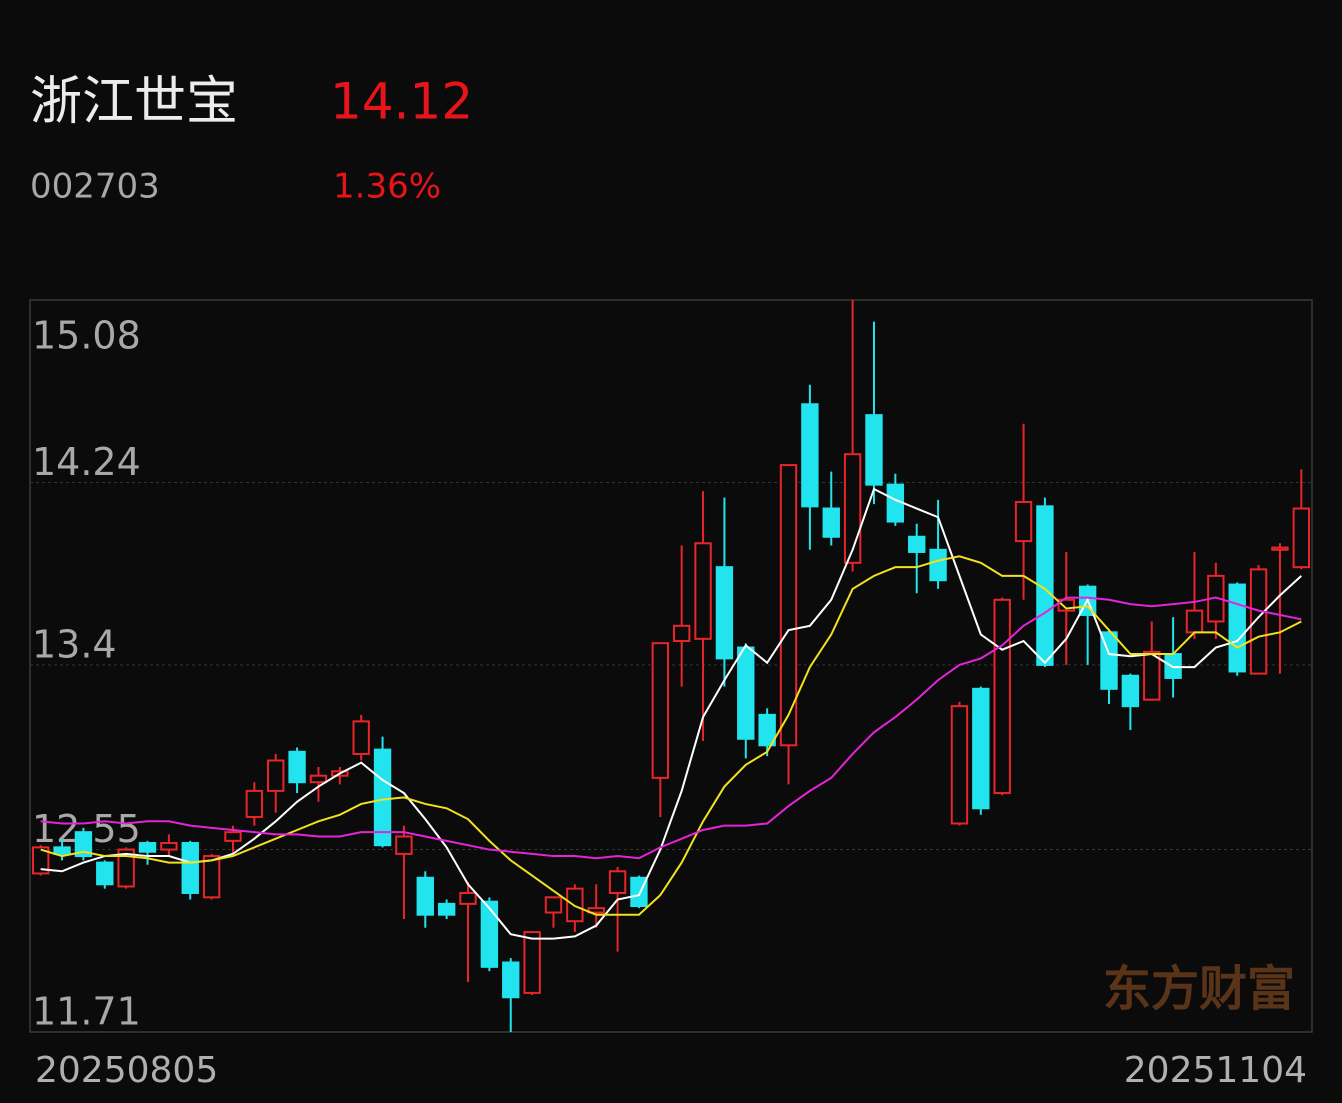 The height and width of the screenshot is (1103, 1342). What do you see at coordinates (401, 102) in the screenshot?
I see `stock-price: 14.12` at bounding box center [401, 102].